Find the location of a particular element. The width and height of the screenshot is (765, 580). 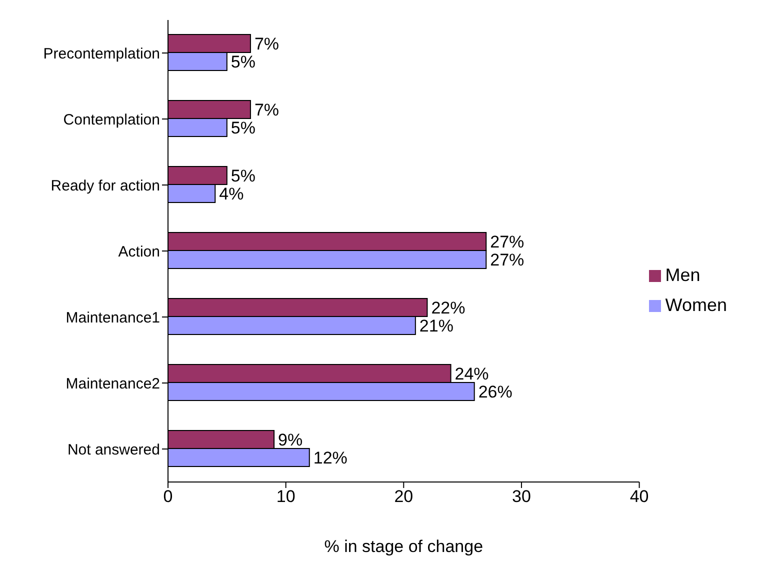

y-tick-label: Contemplation is located at coordinates (111, 119).